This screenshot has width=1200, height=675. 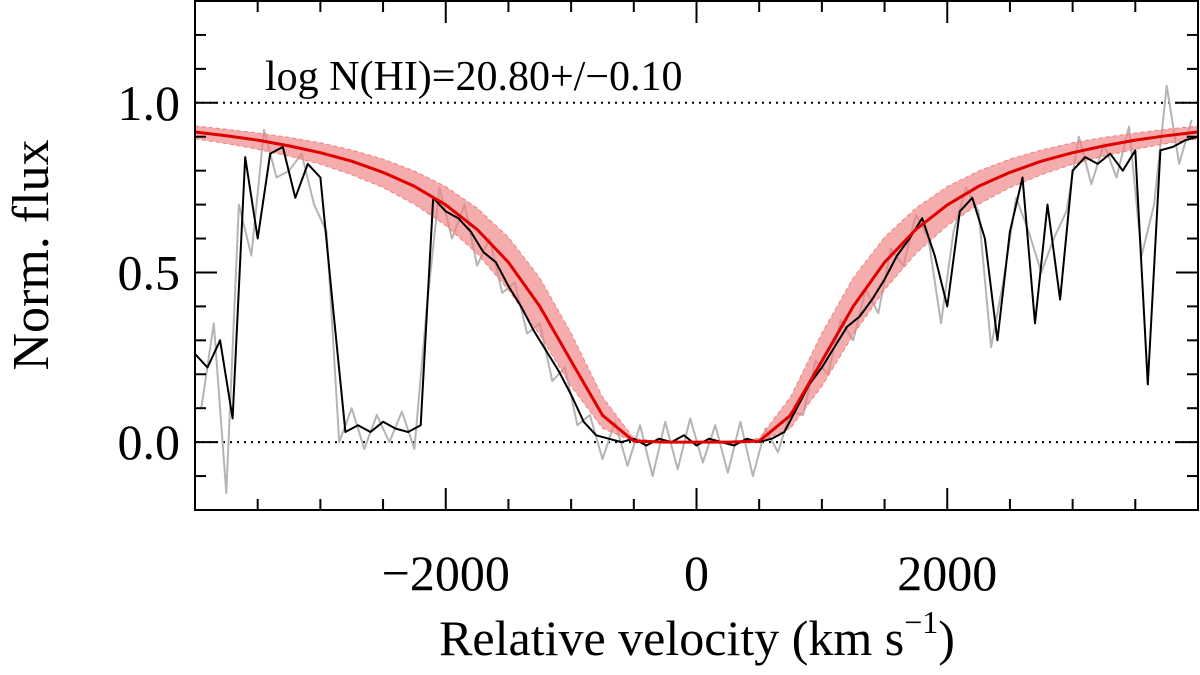 What do you see at coordinates (446, 573) in the screenshot?
I see `x-tick-label: −2000` at bounding box center [446, 573].